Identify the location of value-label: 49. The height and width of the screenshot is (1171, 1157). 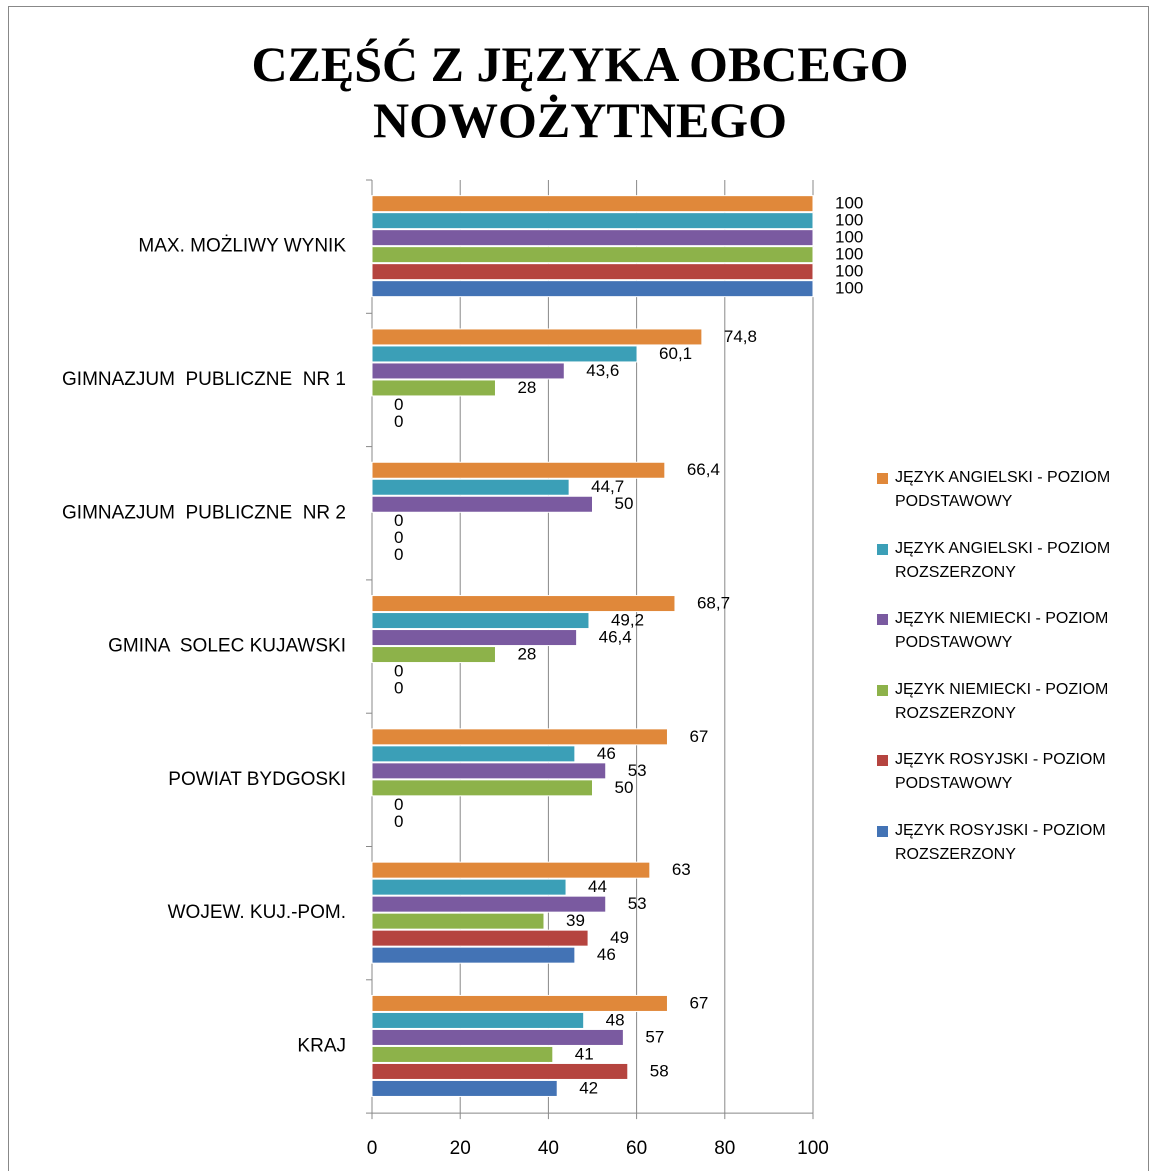
(619, 937).